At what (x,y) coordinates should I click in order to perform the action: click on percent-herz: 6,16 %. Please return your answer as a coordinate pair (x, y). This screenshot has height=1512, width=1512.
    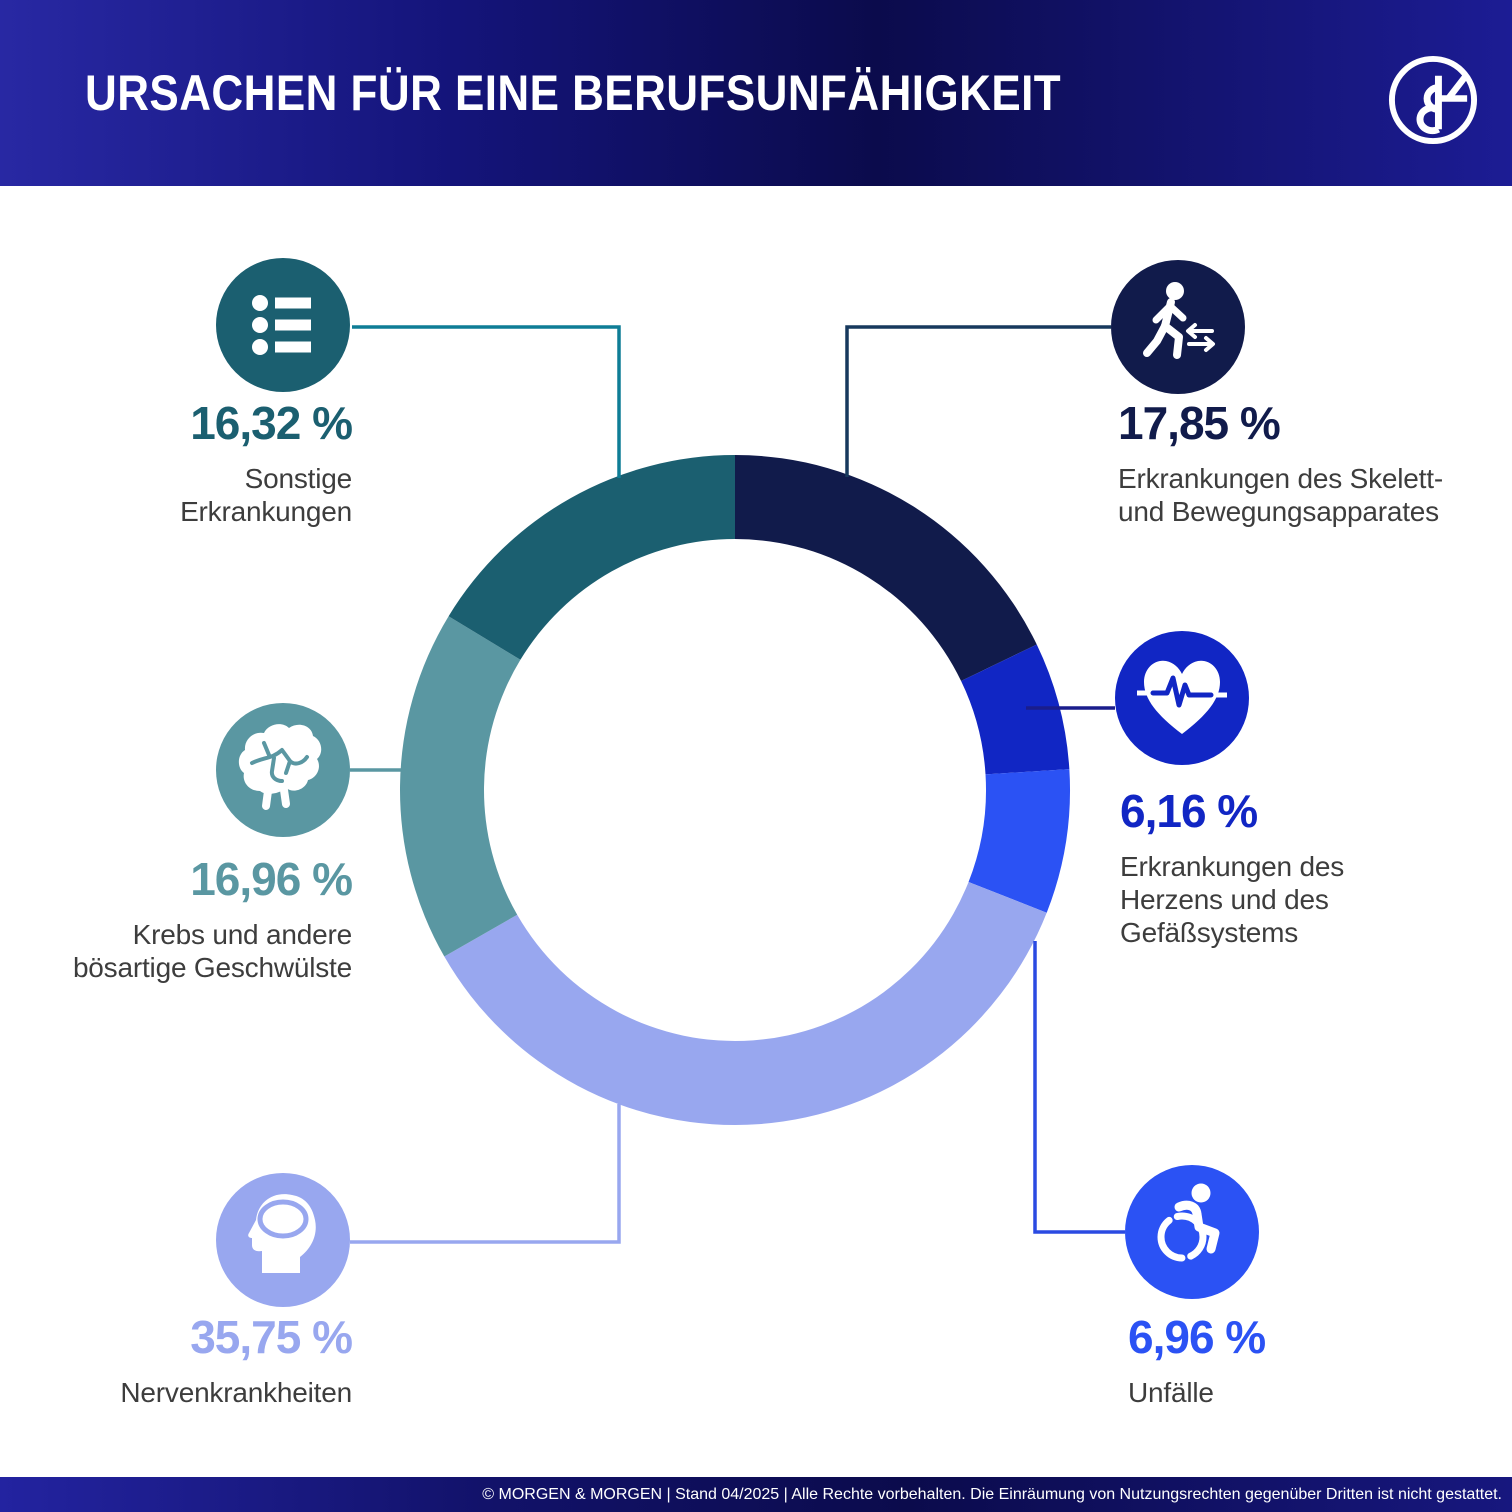
    Looking at the image, I should click on (1189, 811).